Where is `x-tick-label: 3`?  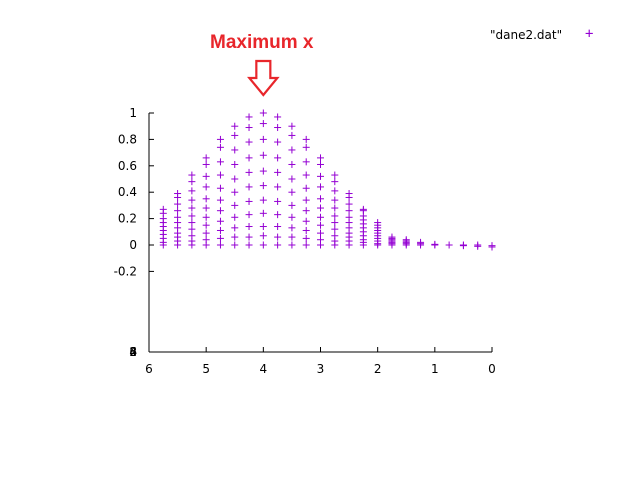
x-tick-label: 3 is located at coordinates (321, 369).